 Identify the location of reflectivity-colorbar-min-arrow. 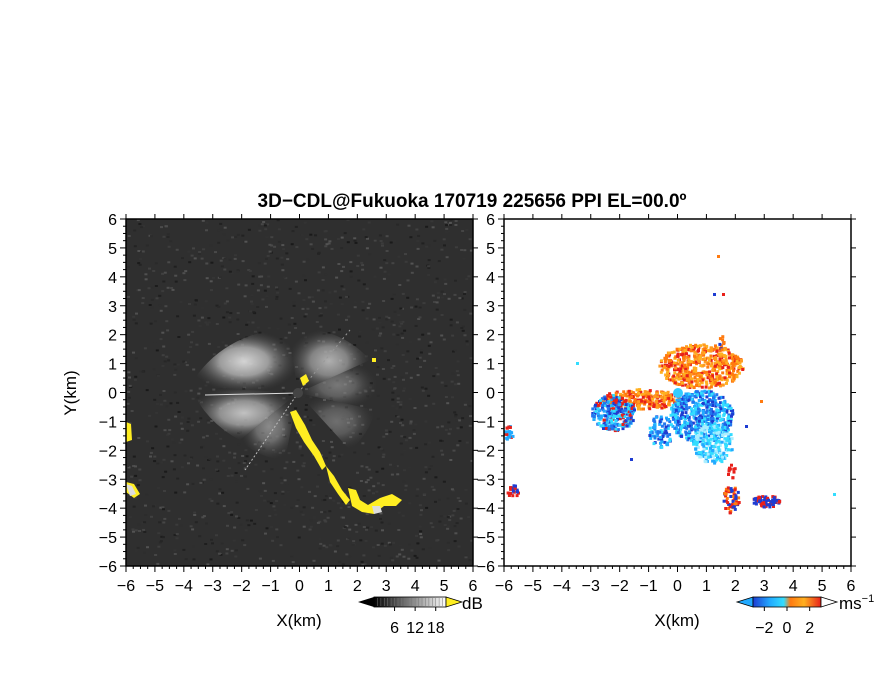
(366, 602).